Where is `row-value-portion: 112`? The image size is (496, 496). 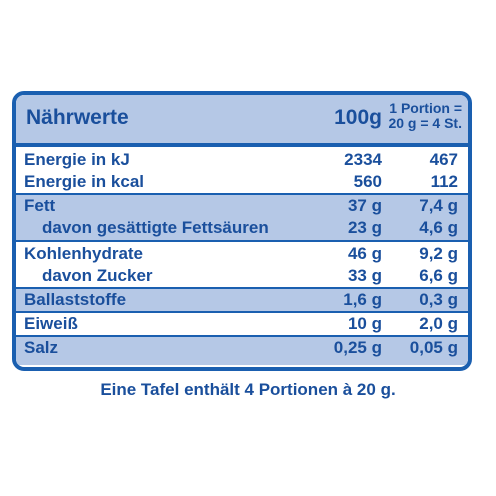 row-value-portion: 112 is located at coordinates (444, 181).